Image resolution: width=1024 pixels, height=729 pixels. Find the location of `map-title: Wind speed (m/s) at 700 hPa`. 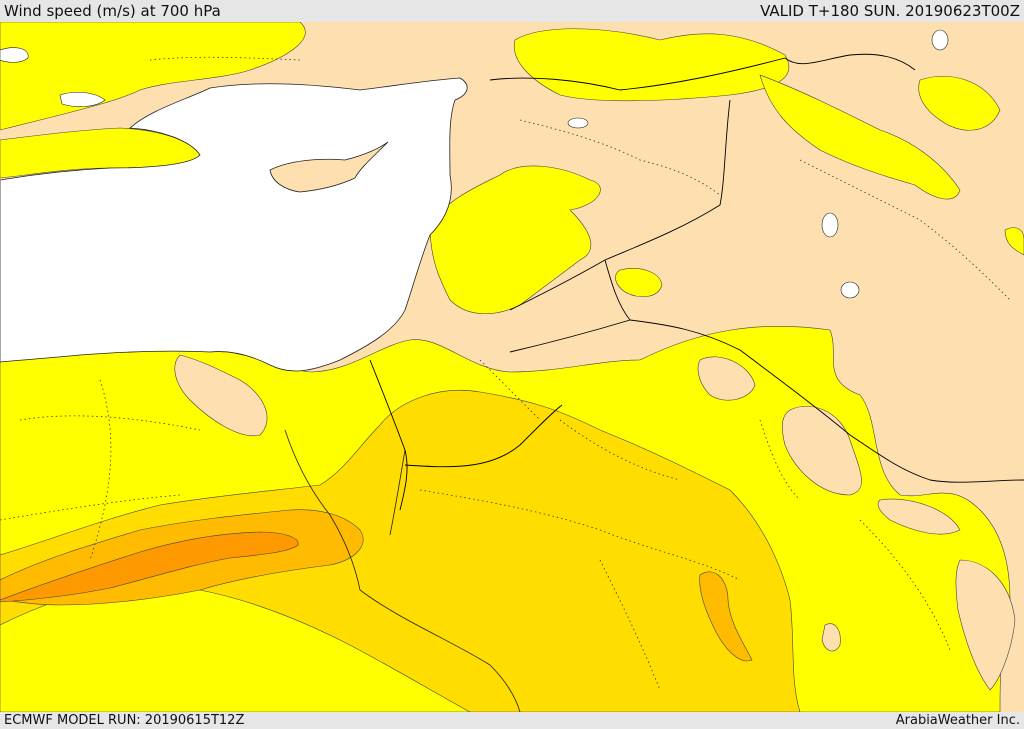

map-title: Wind speed (m/s) at 700 hPa is located at coordinates (112, 11).